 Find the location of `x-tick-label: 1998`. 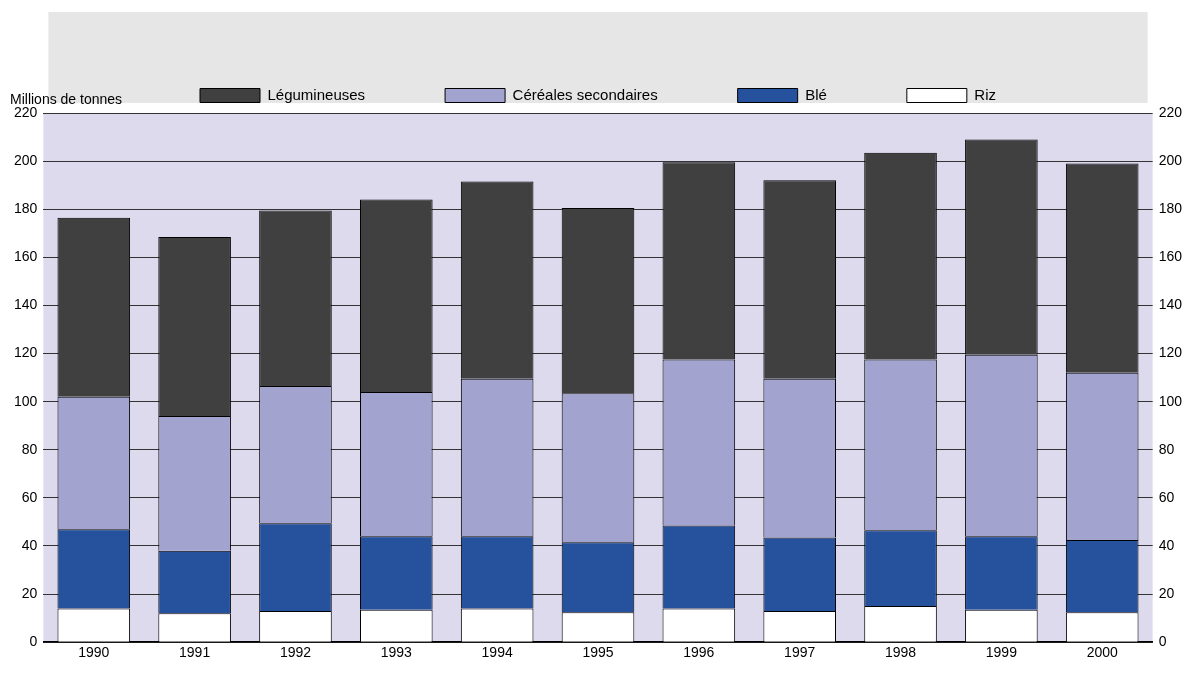

x-tick-label: 1998 is located at coordinates (900, 652).